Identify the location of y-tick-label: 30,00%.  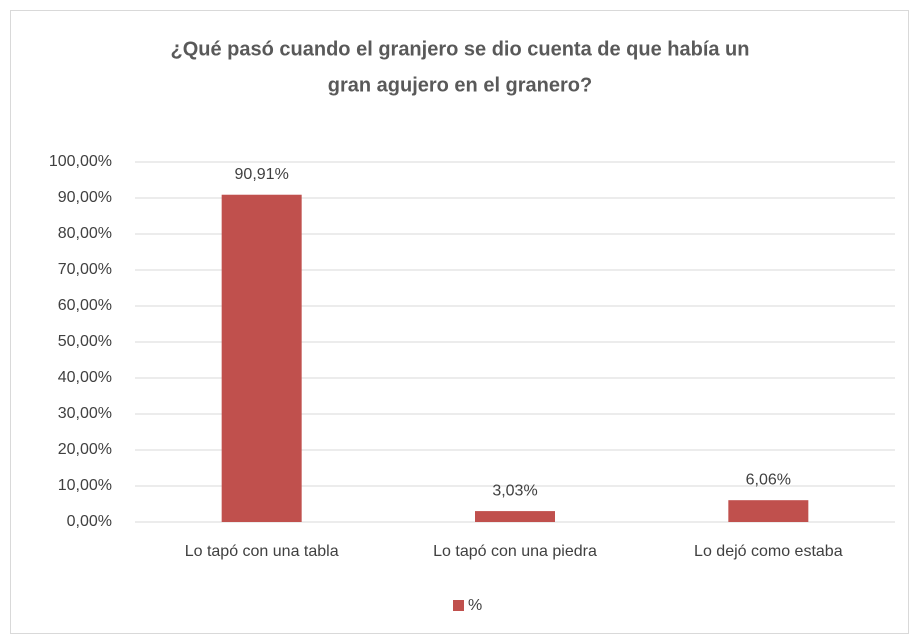
(85, 413).